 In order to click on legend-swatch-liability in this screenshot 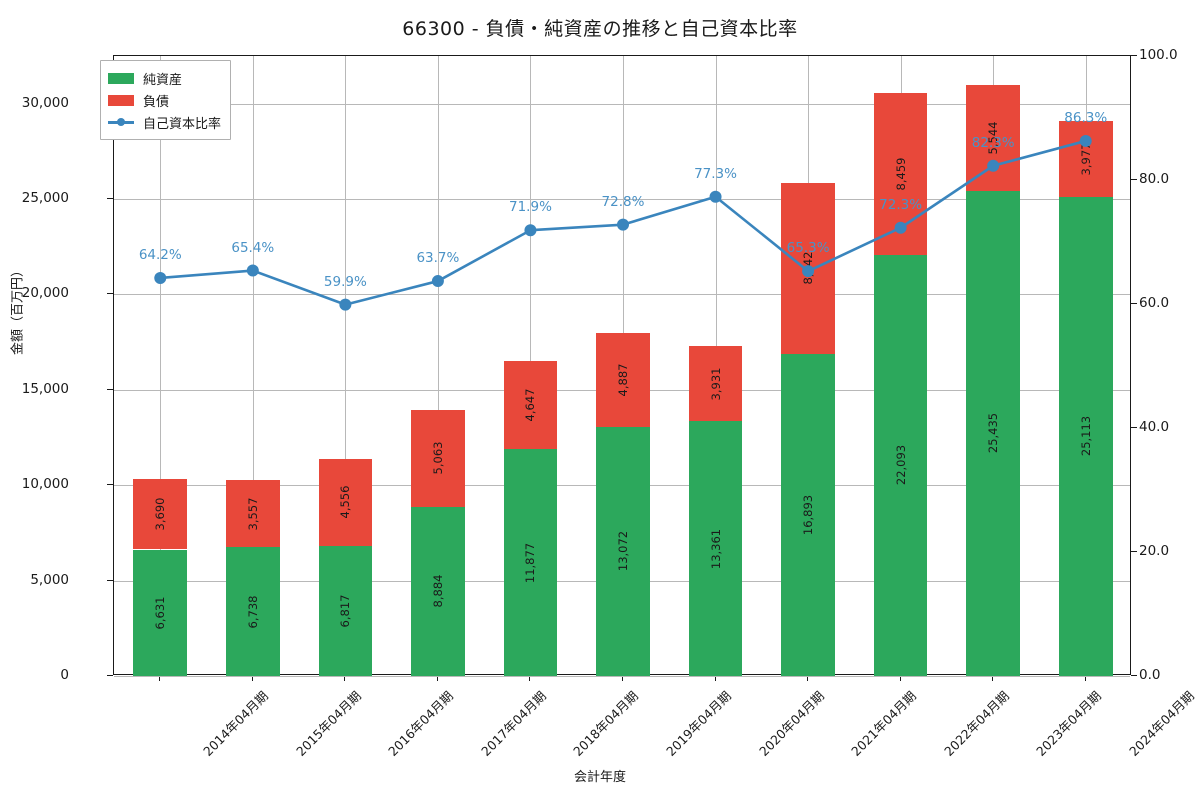, I will do `click(121, 100)`.